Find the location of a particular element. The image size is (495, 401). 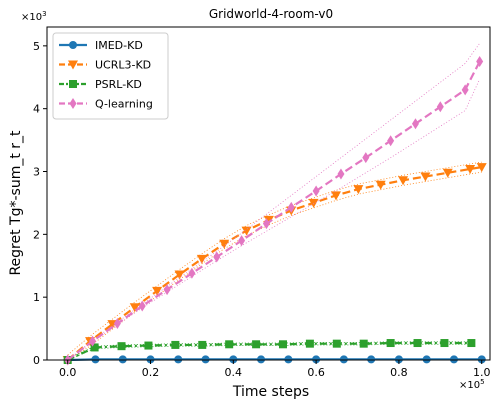

x-tick-label: 1.0 is located at coordinates (482, 372).